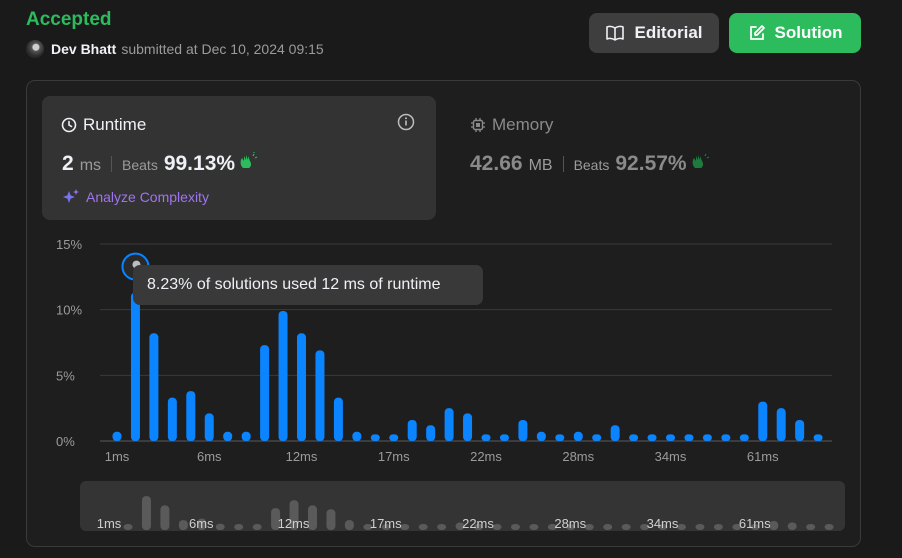  Describe the element at coordinates (757, 32) in the screenshot. I see `edit-icon` at that location.